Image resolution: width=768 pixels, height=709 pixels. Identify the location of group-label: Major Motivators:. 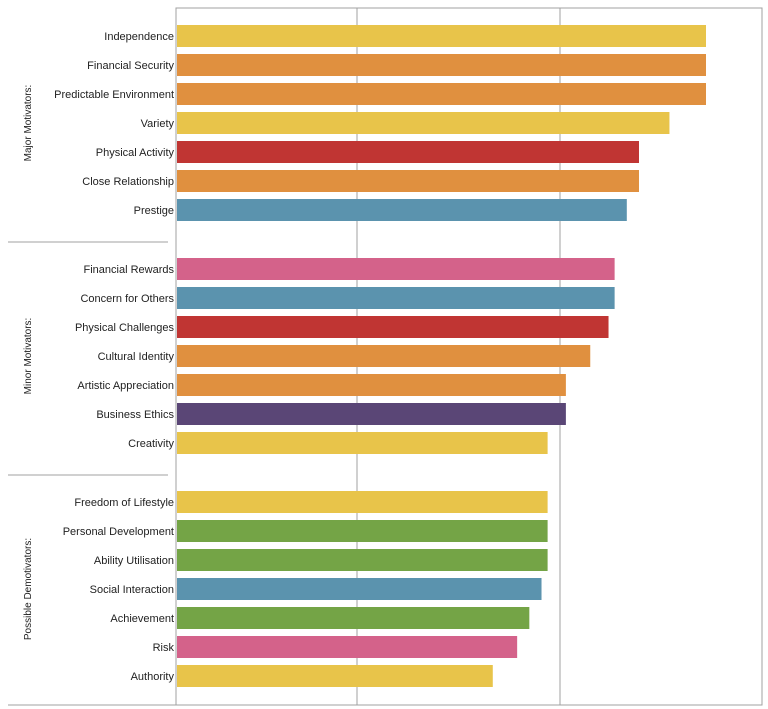
(28, 123).